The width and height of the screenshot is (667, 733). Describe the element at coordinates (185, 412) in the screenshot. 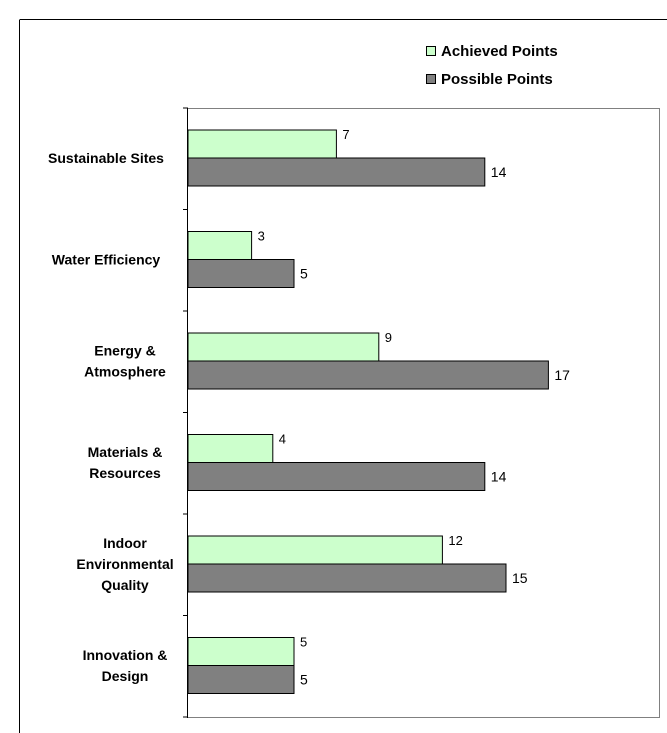

I see `axis-ticks` at that location.